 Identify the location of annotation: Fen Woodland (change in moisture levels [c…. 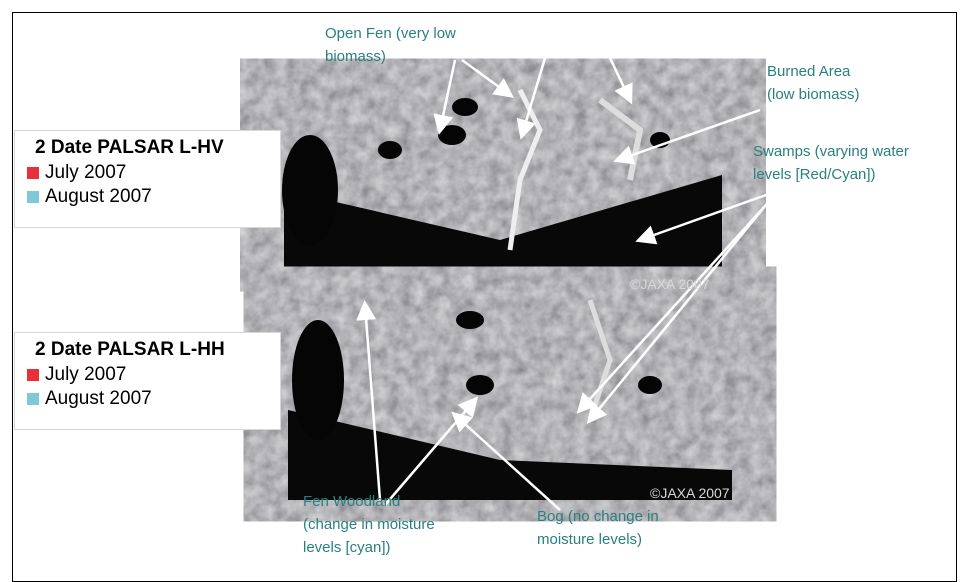
(369, 524).